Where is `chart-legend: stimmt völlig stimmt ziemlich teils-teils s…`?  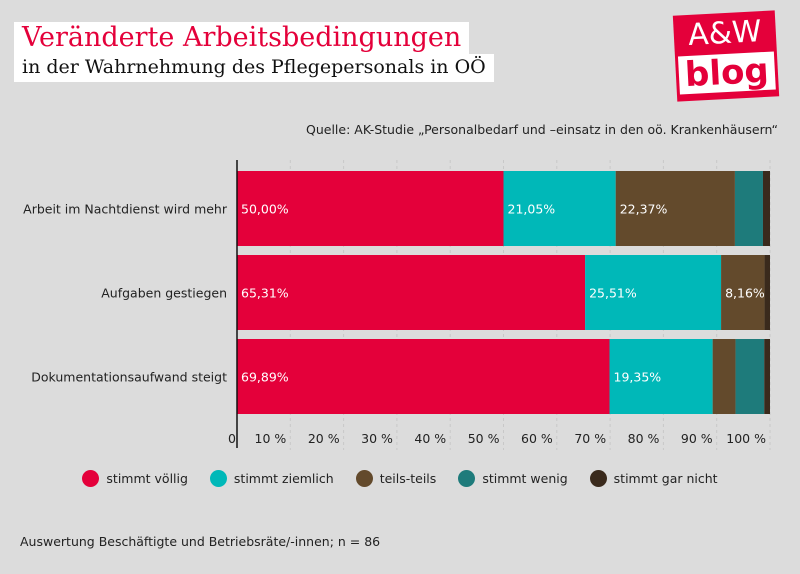
chart-legend: stimmt völlig stimmt ziemlich teils-teils s… is located at coordinates (400, 478).